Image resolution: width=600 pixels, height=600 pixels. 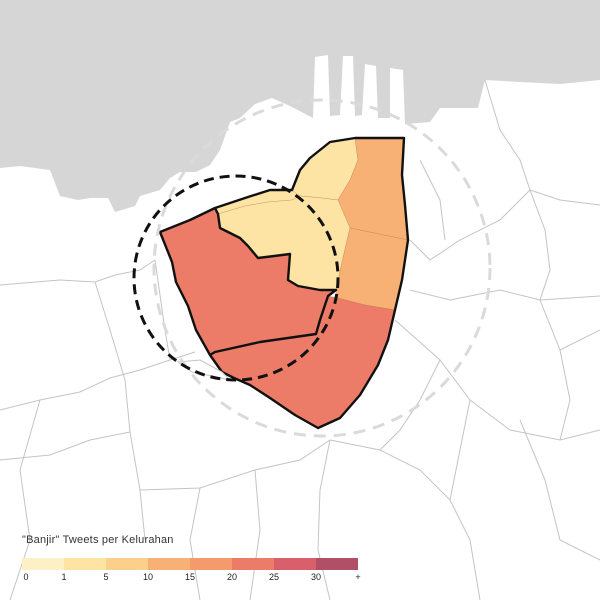 What do you see at coordinates (190, 577) in the screenshot?
I see `legend-tick-label: 15` at bounding box center [190, 577].